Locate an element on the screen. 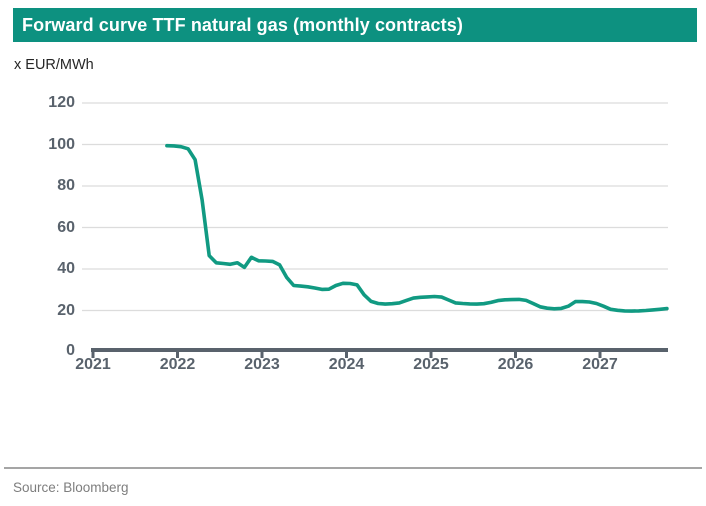  source-credit: Source: Bloomberg is located at coordinates (71, 487).